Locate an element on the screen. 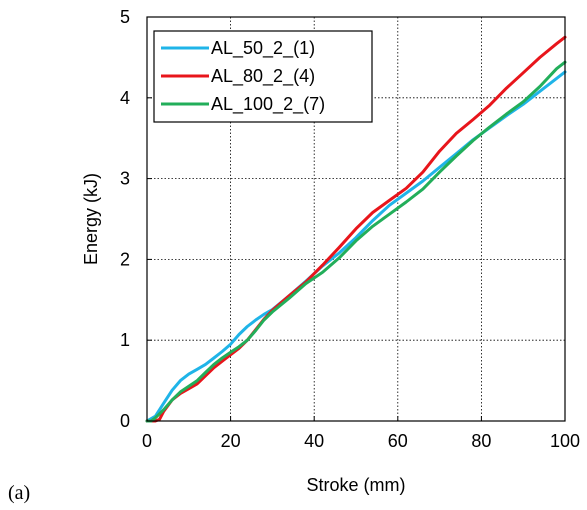  legend-label: AL_50_2_(1) is located at coordinates (263, 48).